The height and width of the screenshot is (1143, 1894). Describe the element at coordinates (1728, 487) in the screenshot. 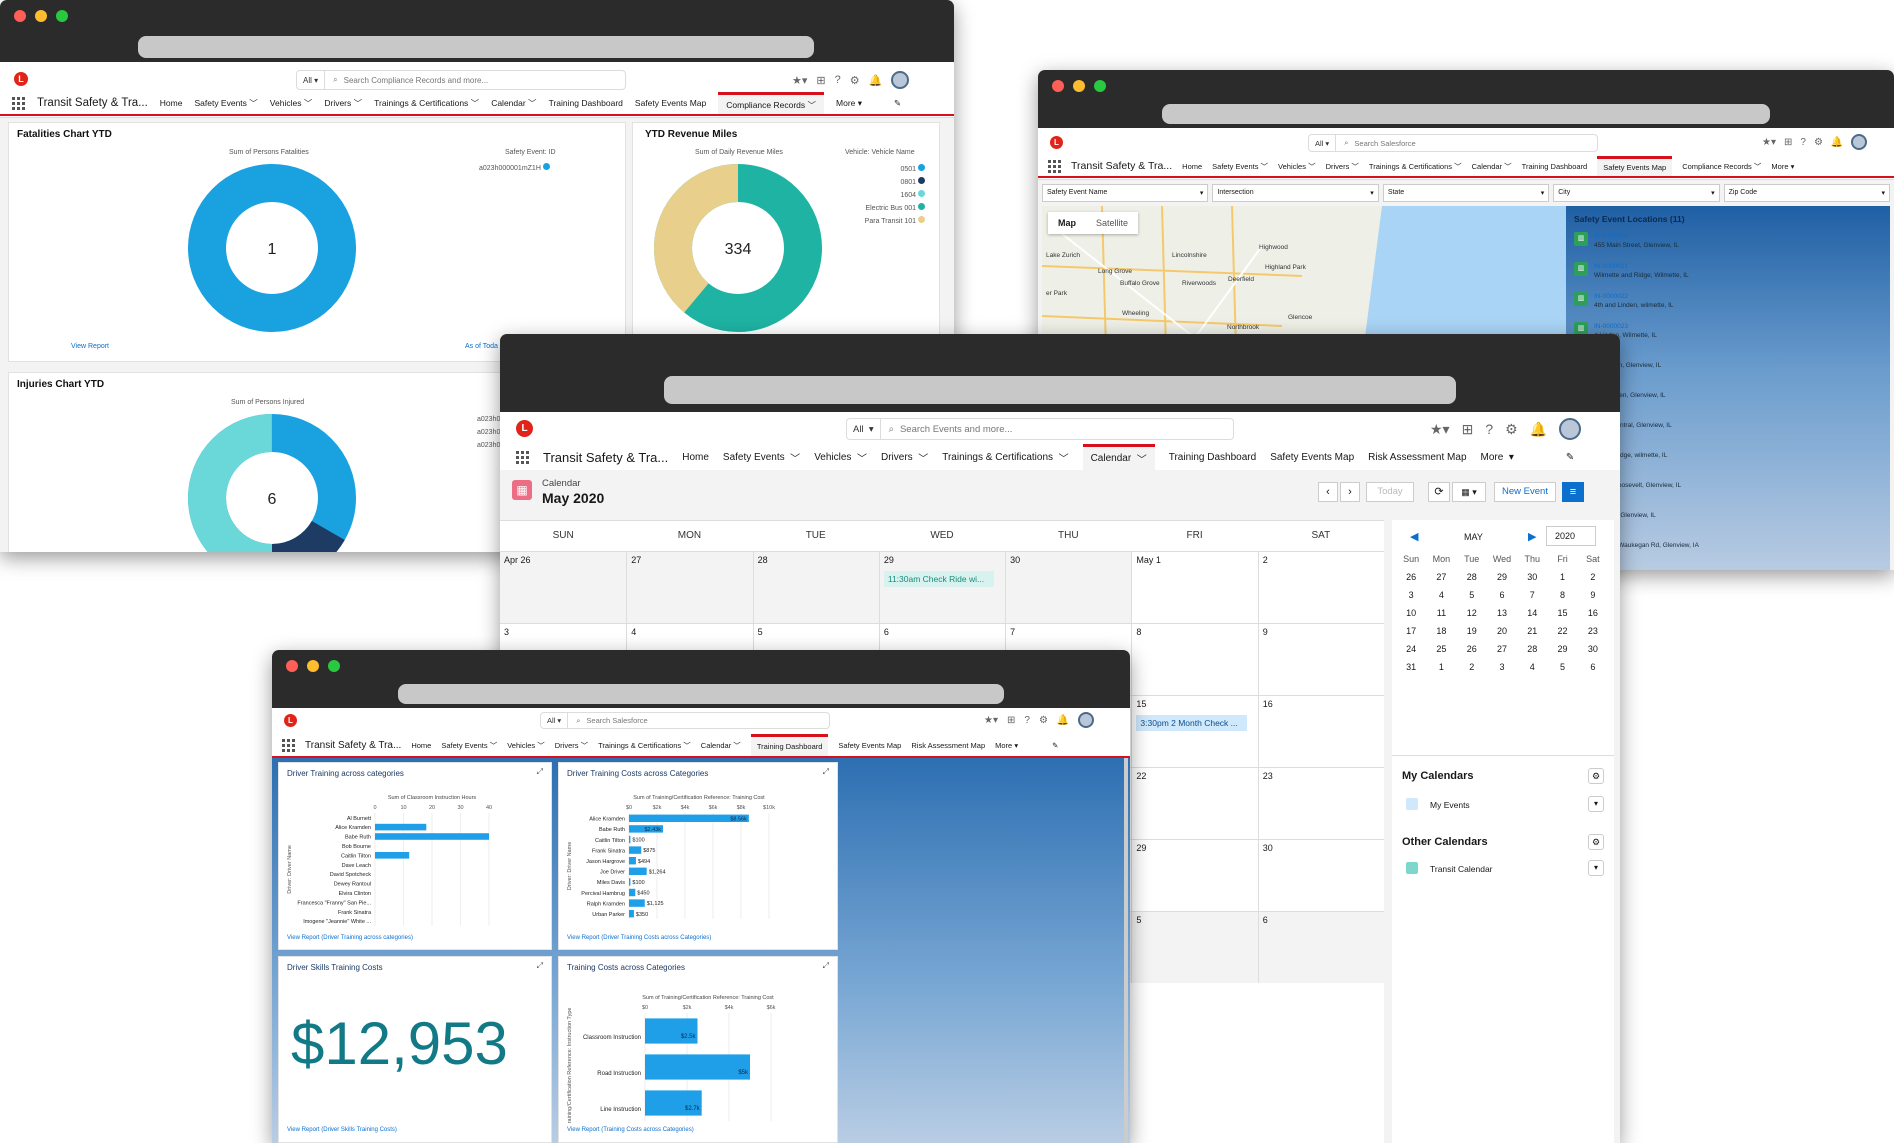

I see `location-item: ▥0008w and Roosevelt, Glenview, IL` at that location.